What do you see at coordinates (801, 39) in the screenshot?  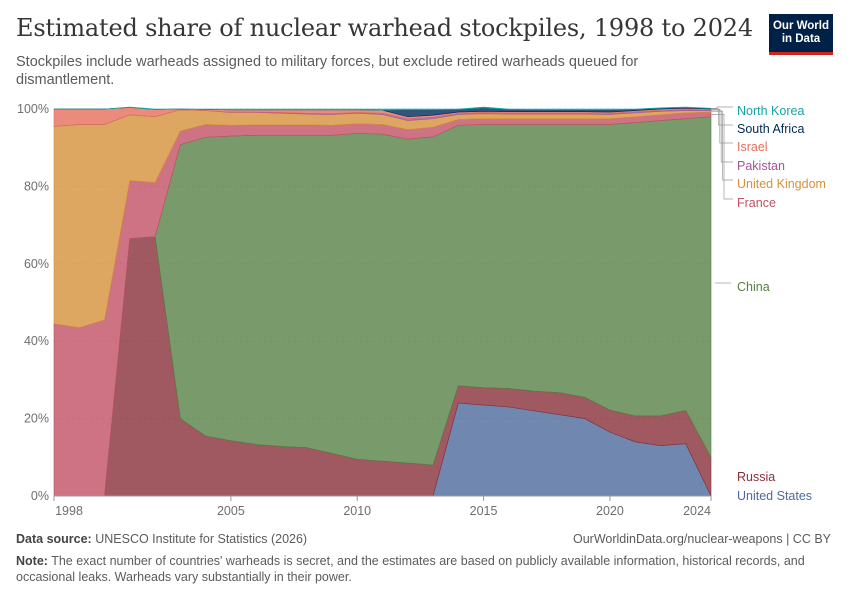 I see `logo-line-2: in Data` at bounding box center [801, 39].